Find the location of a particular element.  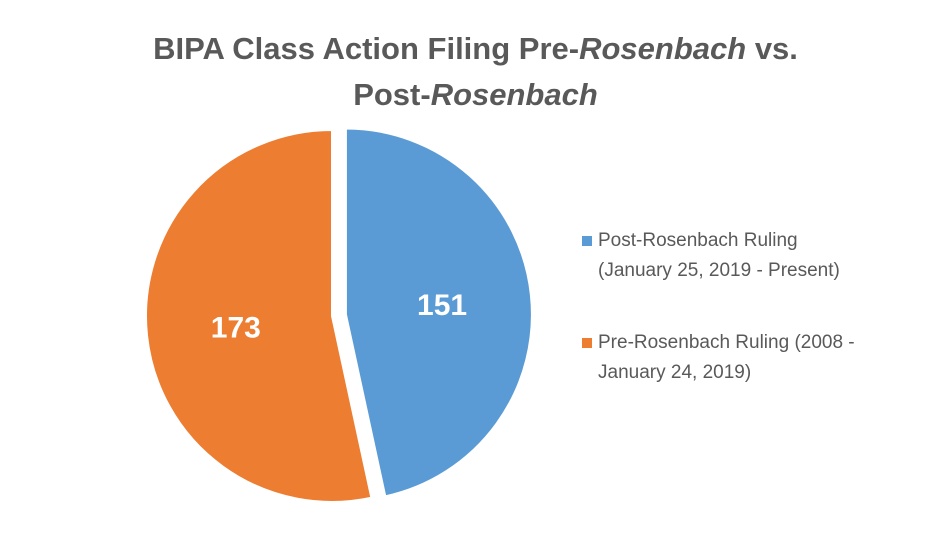

chart-title-part: vs. is located at coordinates (772, 48).